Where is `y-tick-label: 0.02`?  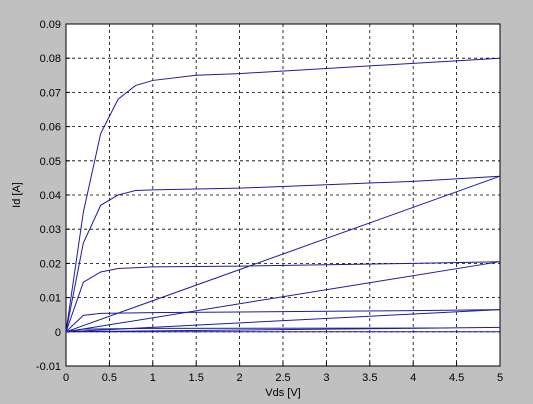 y-tick-label: 0.02 is located at coordinates (50, 264).